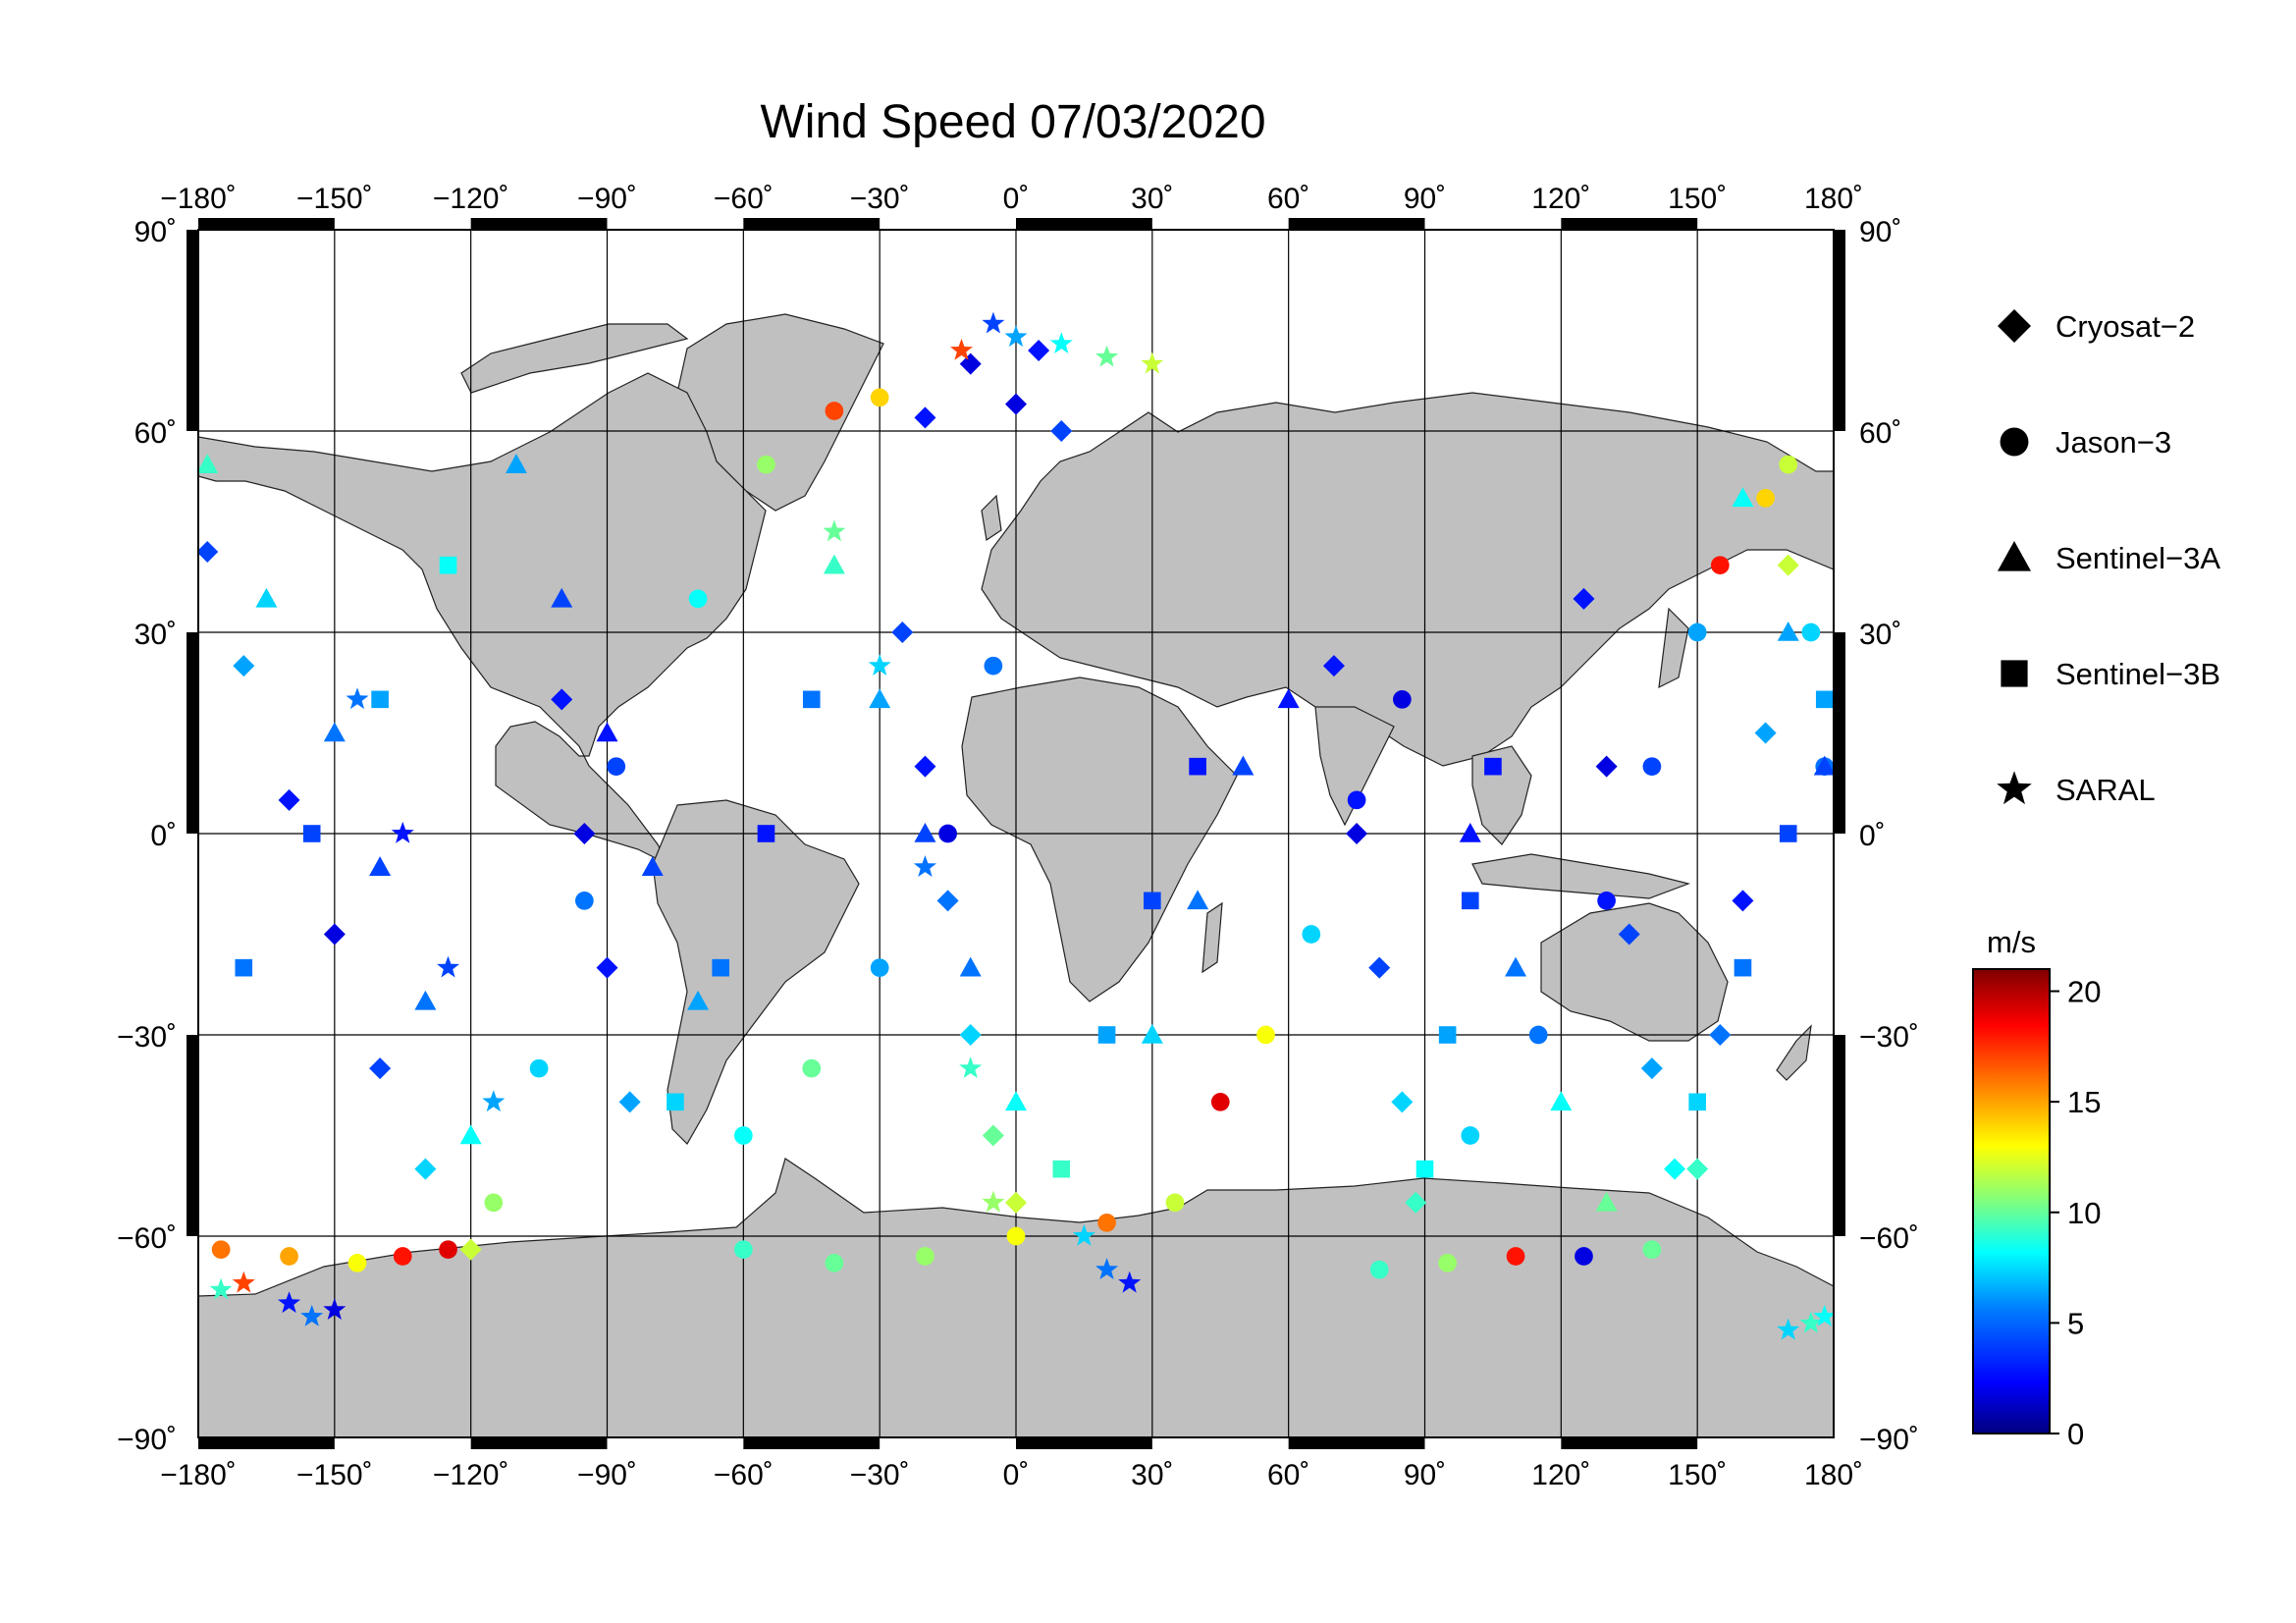 Image resolution: width=2296 pixels, height=1623 pixels. I want to click on lat-tick-label: 30˚, so click(155, 635).